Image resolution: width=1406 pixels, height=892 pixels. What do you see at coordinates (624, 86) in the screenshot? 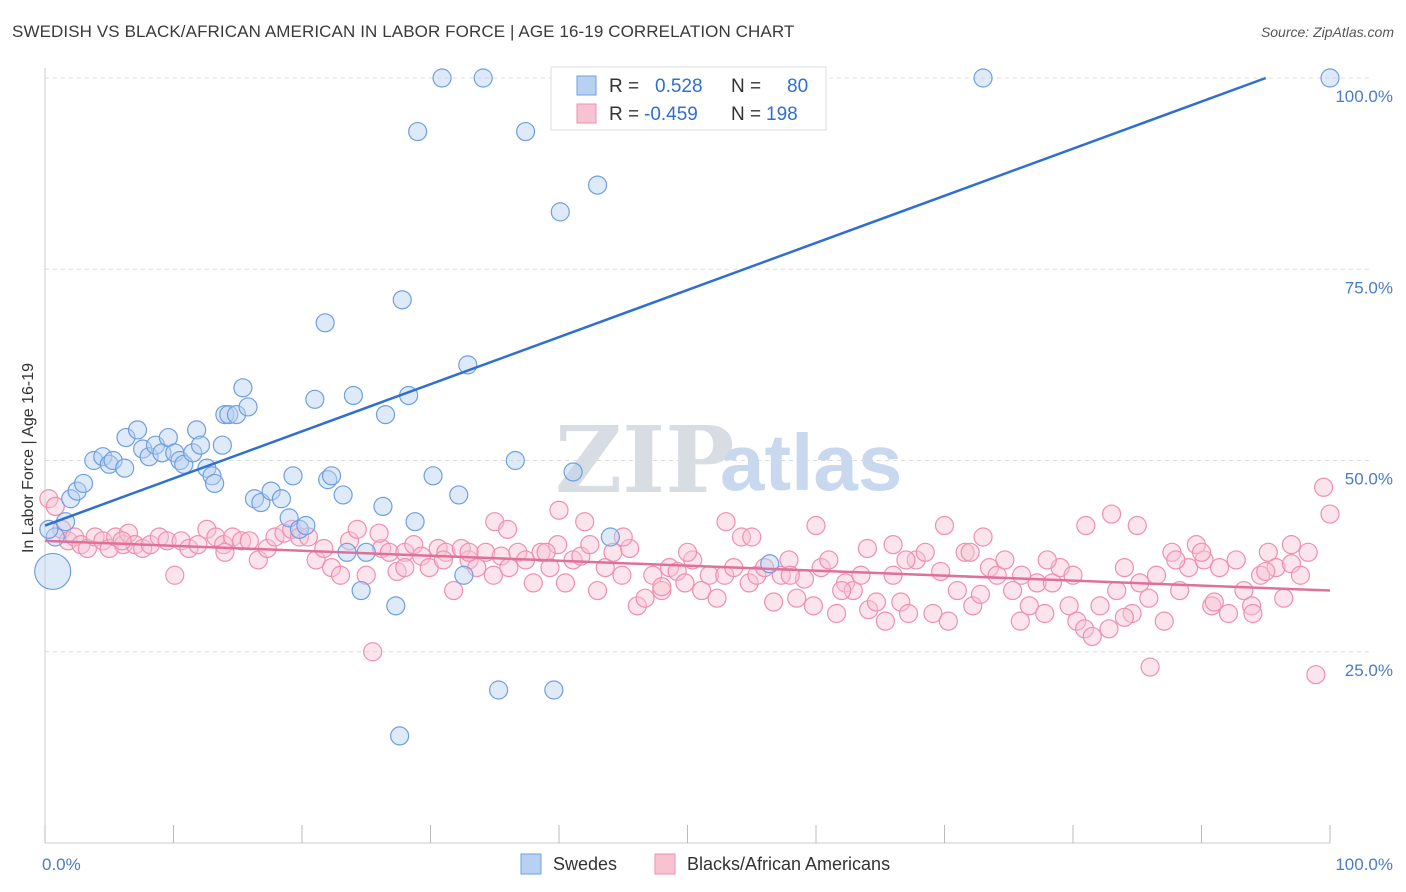
I see `legend-r-label-1: R =` at bounding box center [624, 86].